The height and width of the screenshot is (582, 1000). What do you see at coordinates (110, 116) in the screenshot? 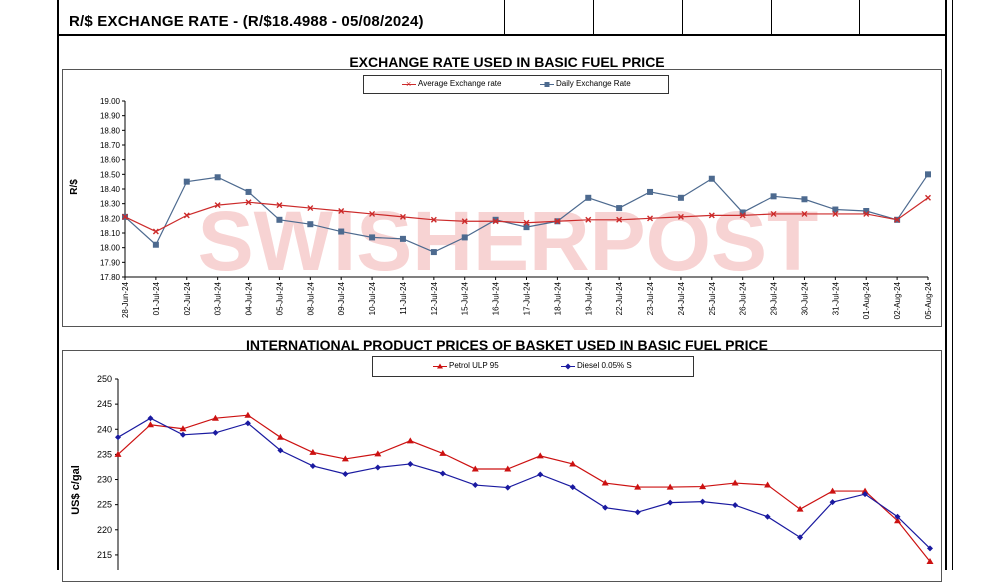
I see `chart1-y-tick-label: 18.90` at bounding box center [110, 116].